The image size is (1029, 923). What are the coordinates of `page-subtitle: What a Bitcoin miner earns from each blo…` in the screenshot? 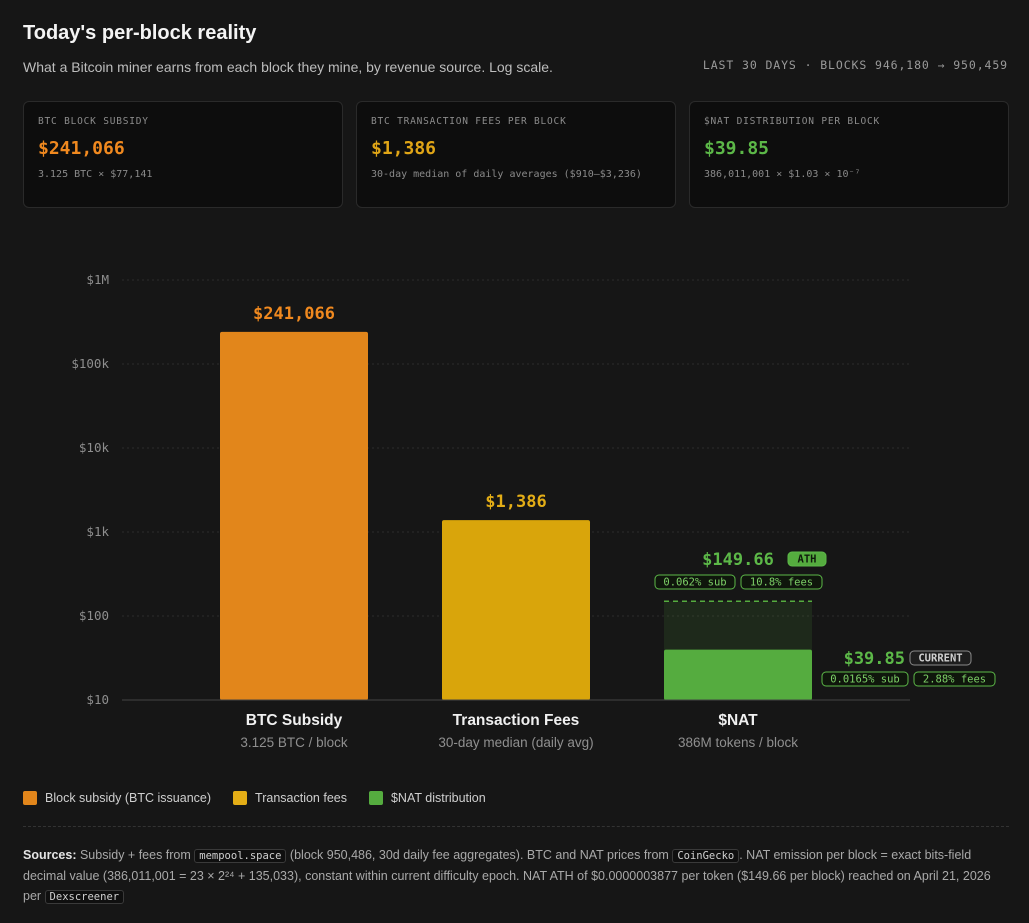 It's located at (288, 67).